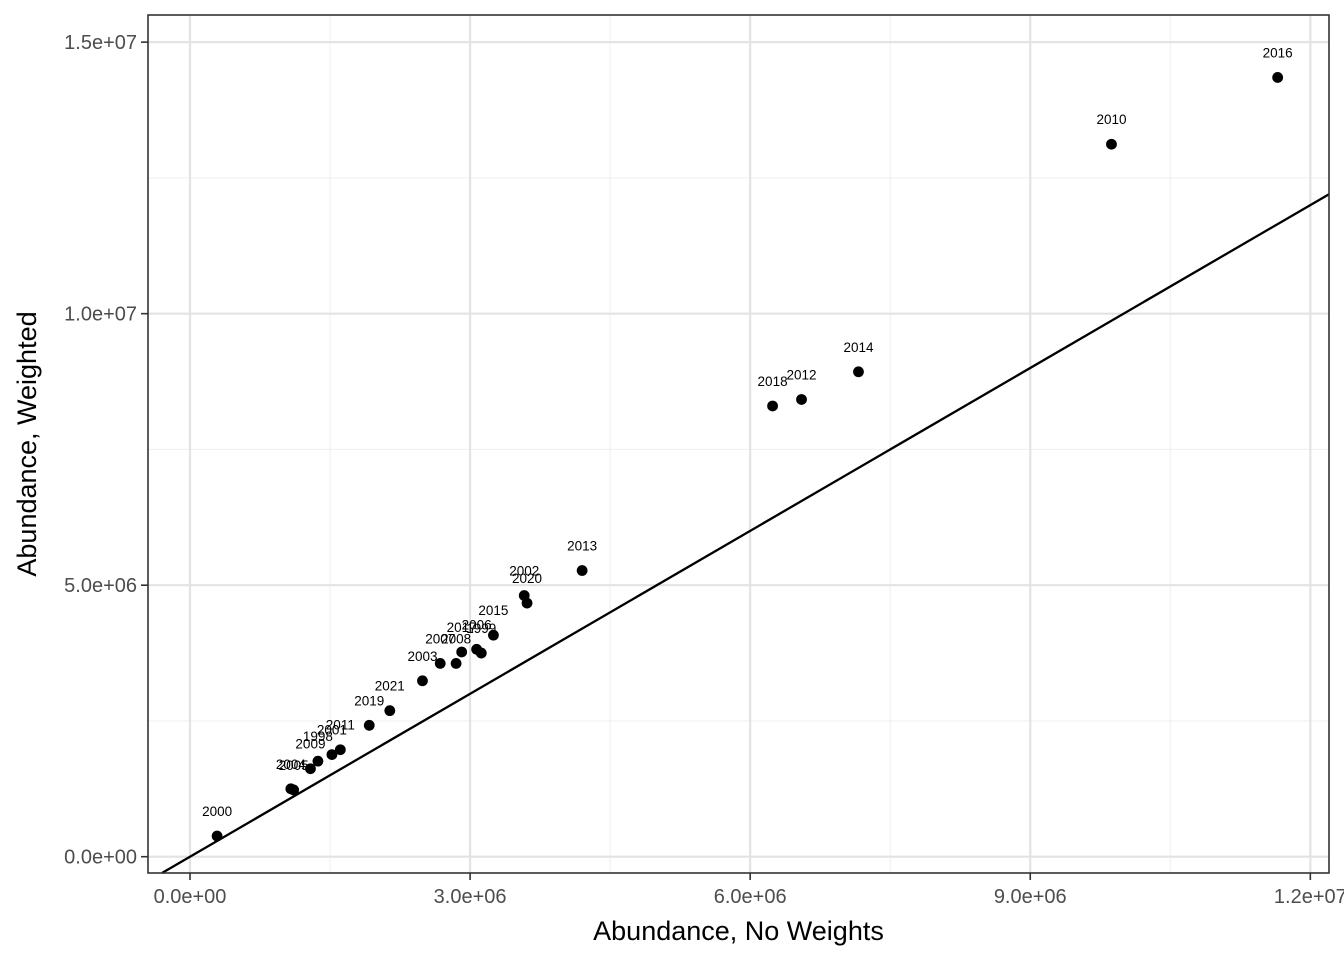 The height and width of the screenshot is (960, 1344). What do you see at coordinates (470, 897) in the screenshot?
I see `x-tick-label-1: 3.0e+06` at bounding box center [470, 897].